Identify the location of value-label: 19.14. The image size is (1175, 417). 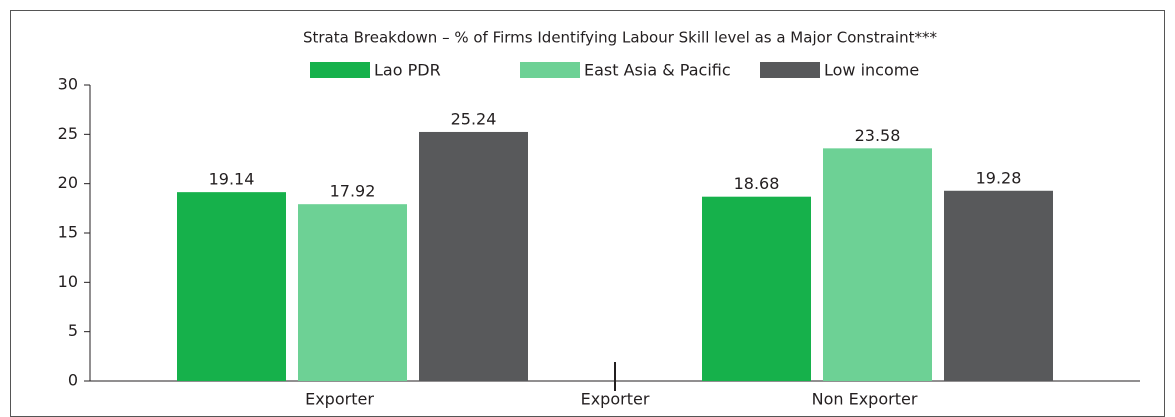
(232, 179).